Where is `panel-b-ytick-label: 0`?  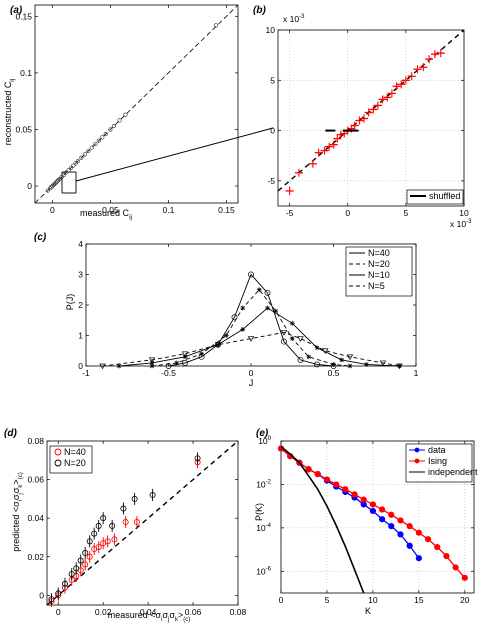
panel-b-ytick-label: 0 is located at coordinates (272, 131).